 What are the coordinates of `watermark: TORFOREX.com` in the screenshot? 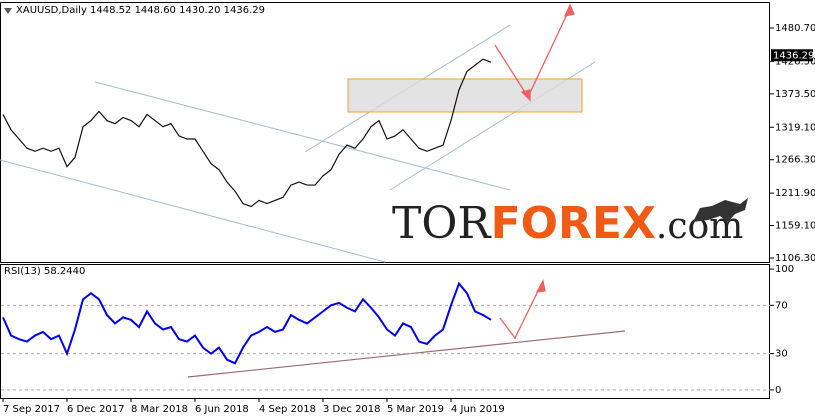 It's located at (570, 223).